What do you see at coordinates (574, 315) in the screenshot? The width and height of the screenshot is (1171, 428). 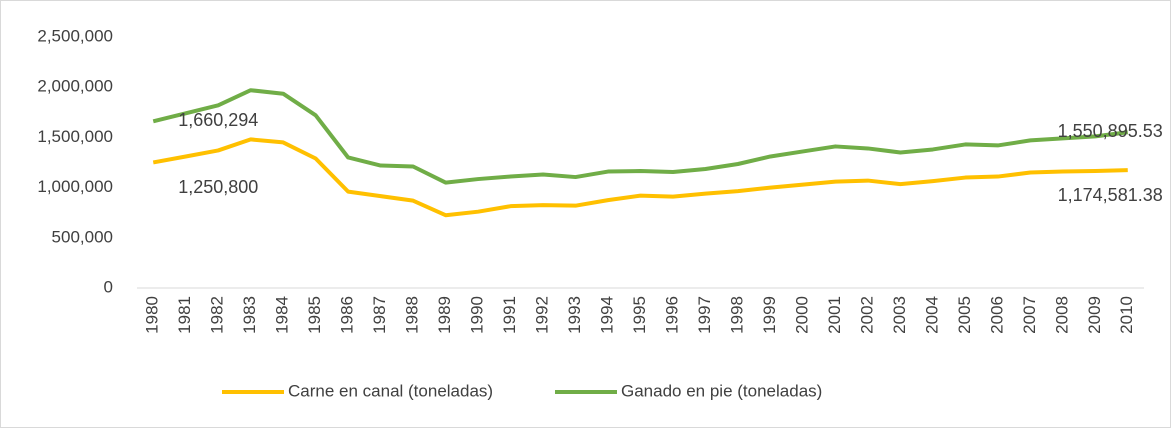 I see `x-tick-label: 1993` at bounding box center [574, 315].